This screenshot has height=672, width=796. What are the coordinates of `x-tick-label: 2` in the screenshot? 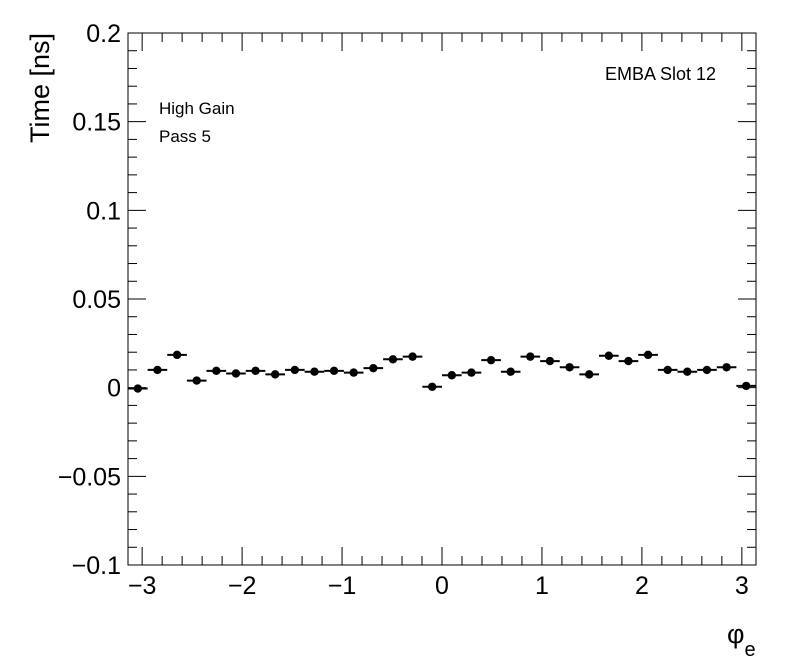 It's located at (642, 586).